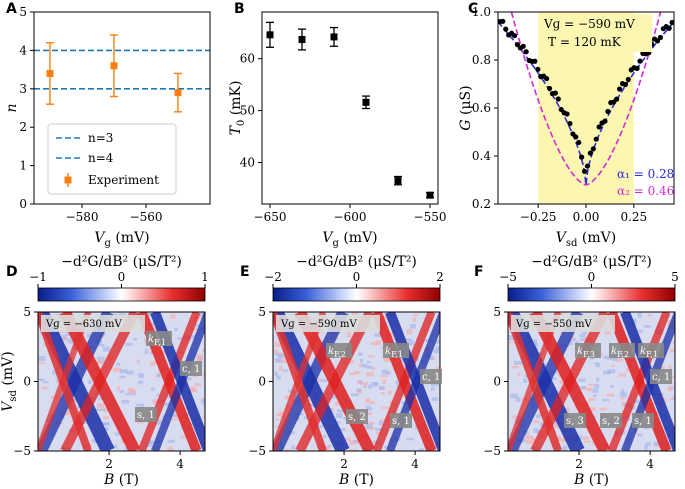 This screenshot has height=489, width=685. I want to click on gate-label-bg, so click(93, 323).